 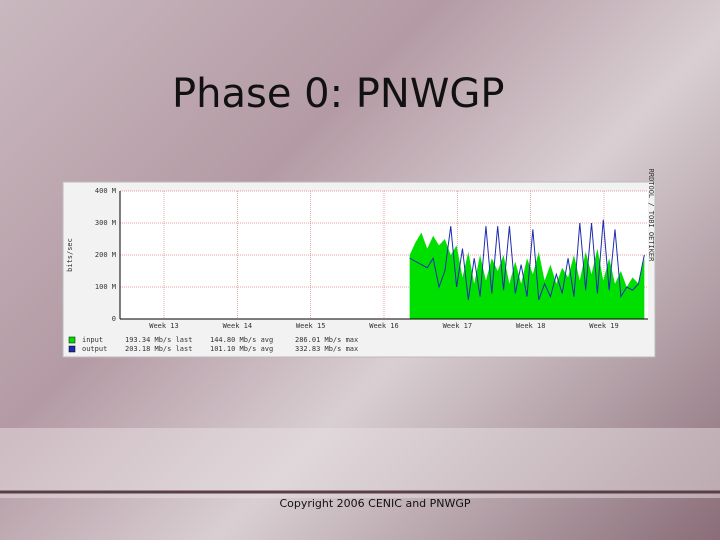 What do you see at coordinates (94, 349) in the screenshot?
I see `legend-name: output` at bounding box center [94, 349].